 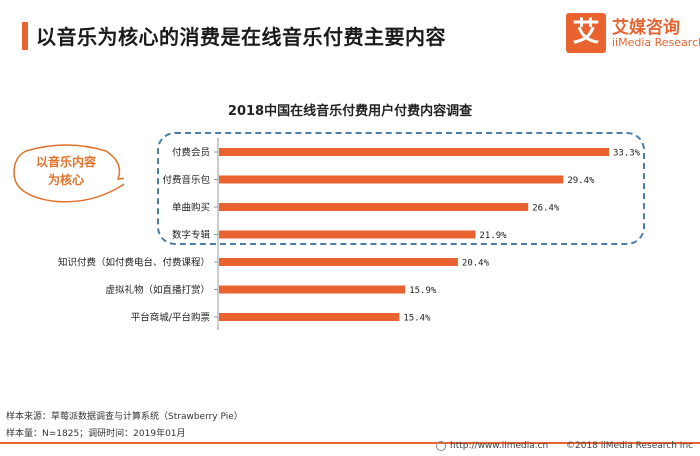 I want to click on logo-chinese-name: 艾媒咨询, so click(x=646, y=28).